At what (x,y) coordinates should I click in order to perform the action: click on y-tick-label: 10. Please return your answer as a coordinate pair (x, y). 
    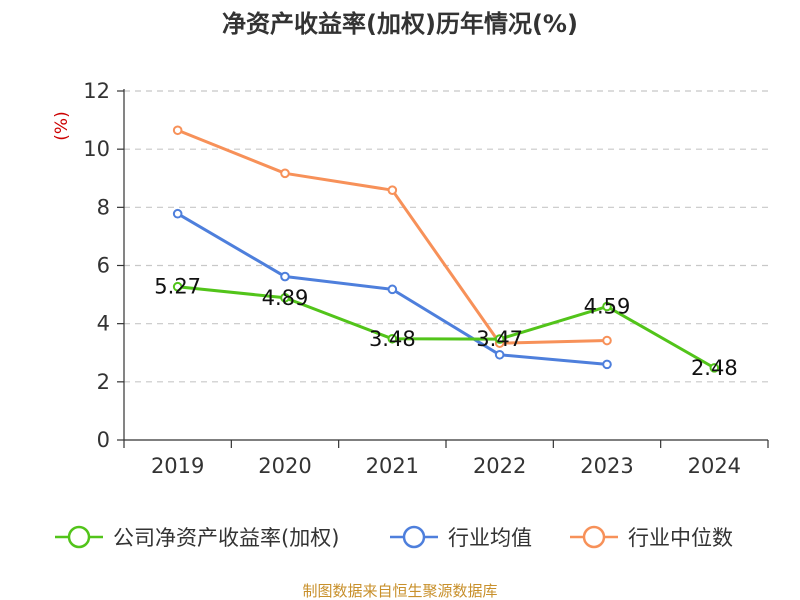
    Looking at the image, I should click on (96, 149).